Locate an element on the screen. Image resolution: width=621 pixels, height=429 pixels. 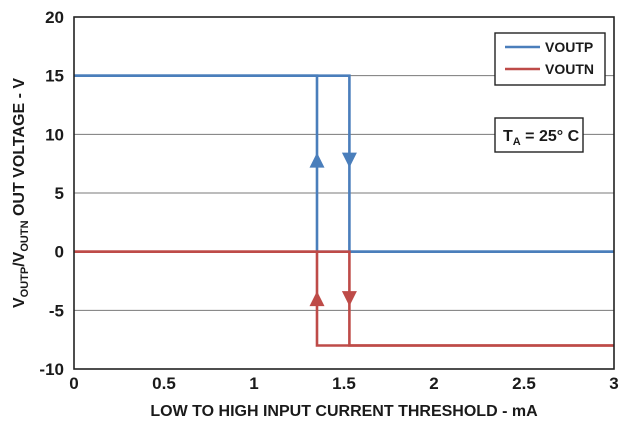
y-axis-title: VOUTP/VOUTN OUT VOLTAGE - V is located at coordinates (21, 193).